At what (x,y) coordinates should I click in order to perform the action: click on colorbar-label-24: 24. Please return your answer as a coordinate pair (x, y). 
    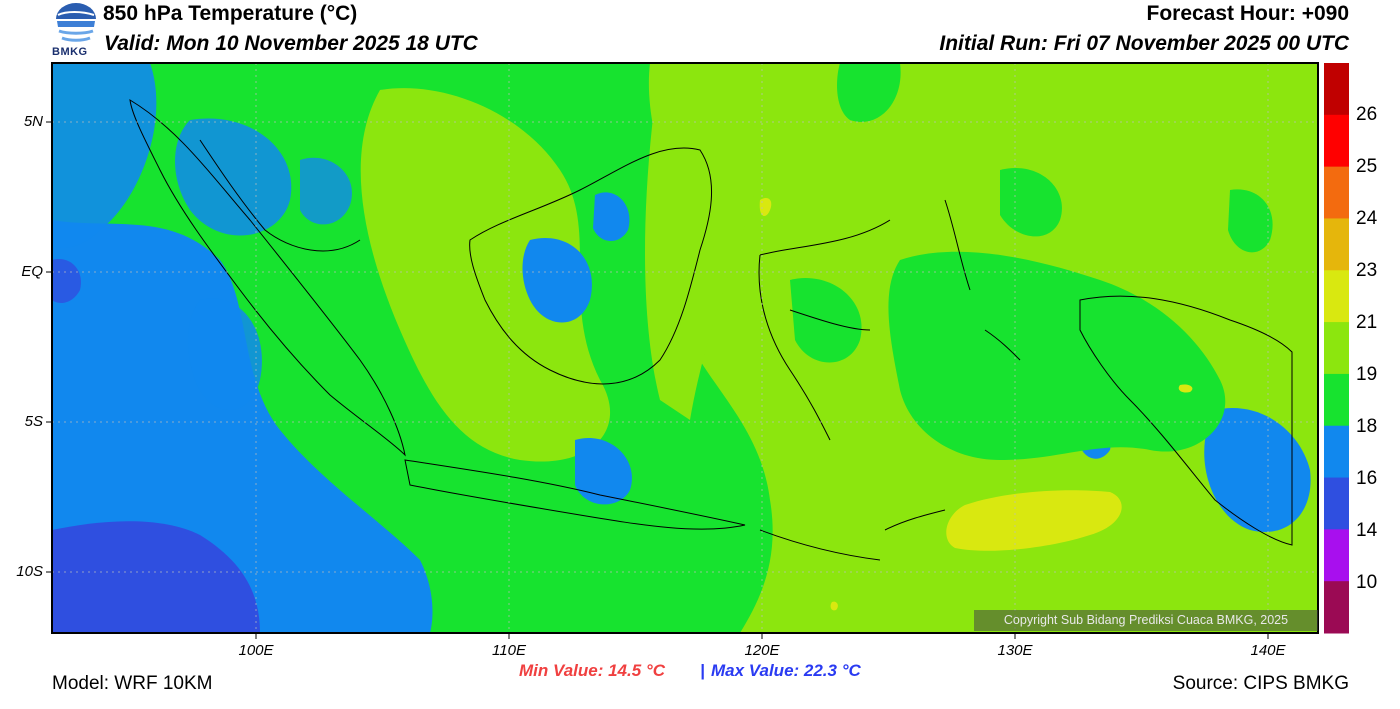
    Looking at the image, I should click on (1367, 218).